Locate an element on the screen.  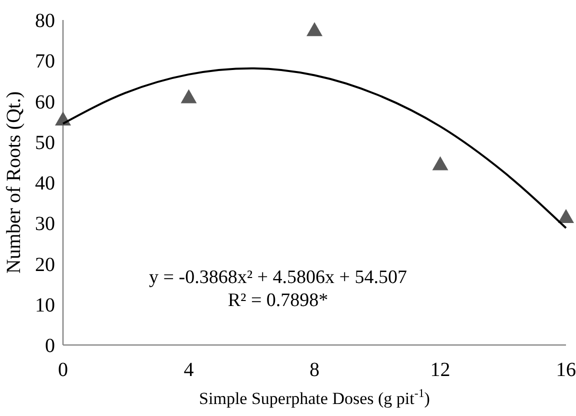
y-tick-label: 0 is located at coordinates (50, 346).